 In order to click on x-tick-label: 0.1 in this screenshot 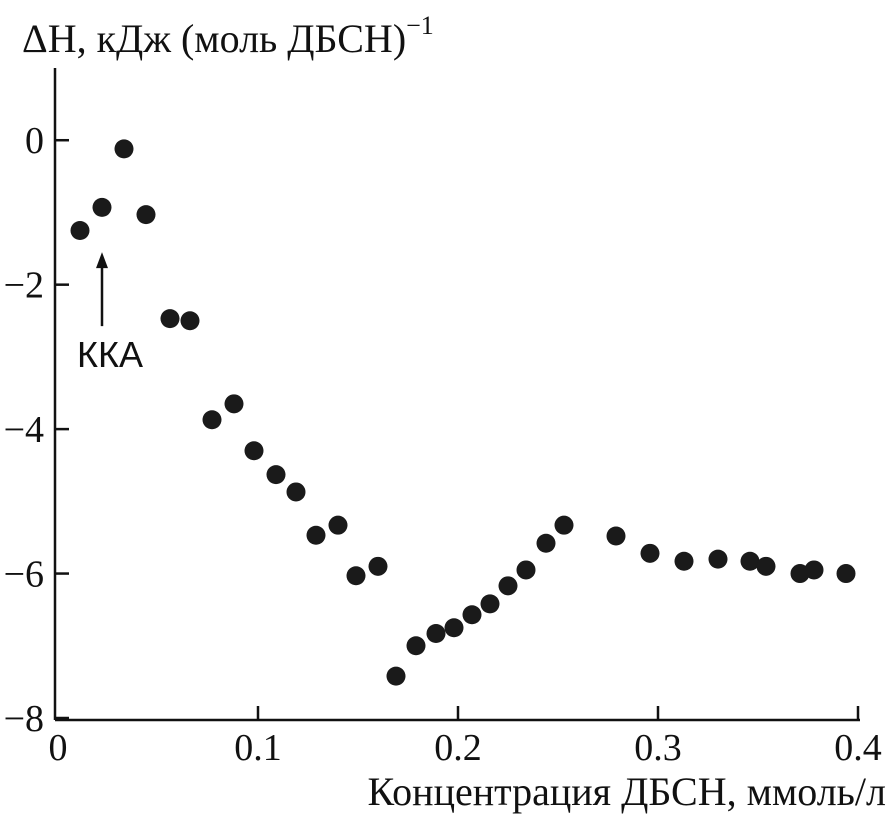, I will do `click(258, 748)`.